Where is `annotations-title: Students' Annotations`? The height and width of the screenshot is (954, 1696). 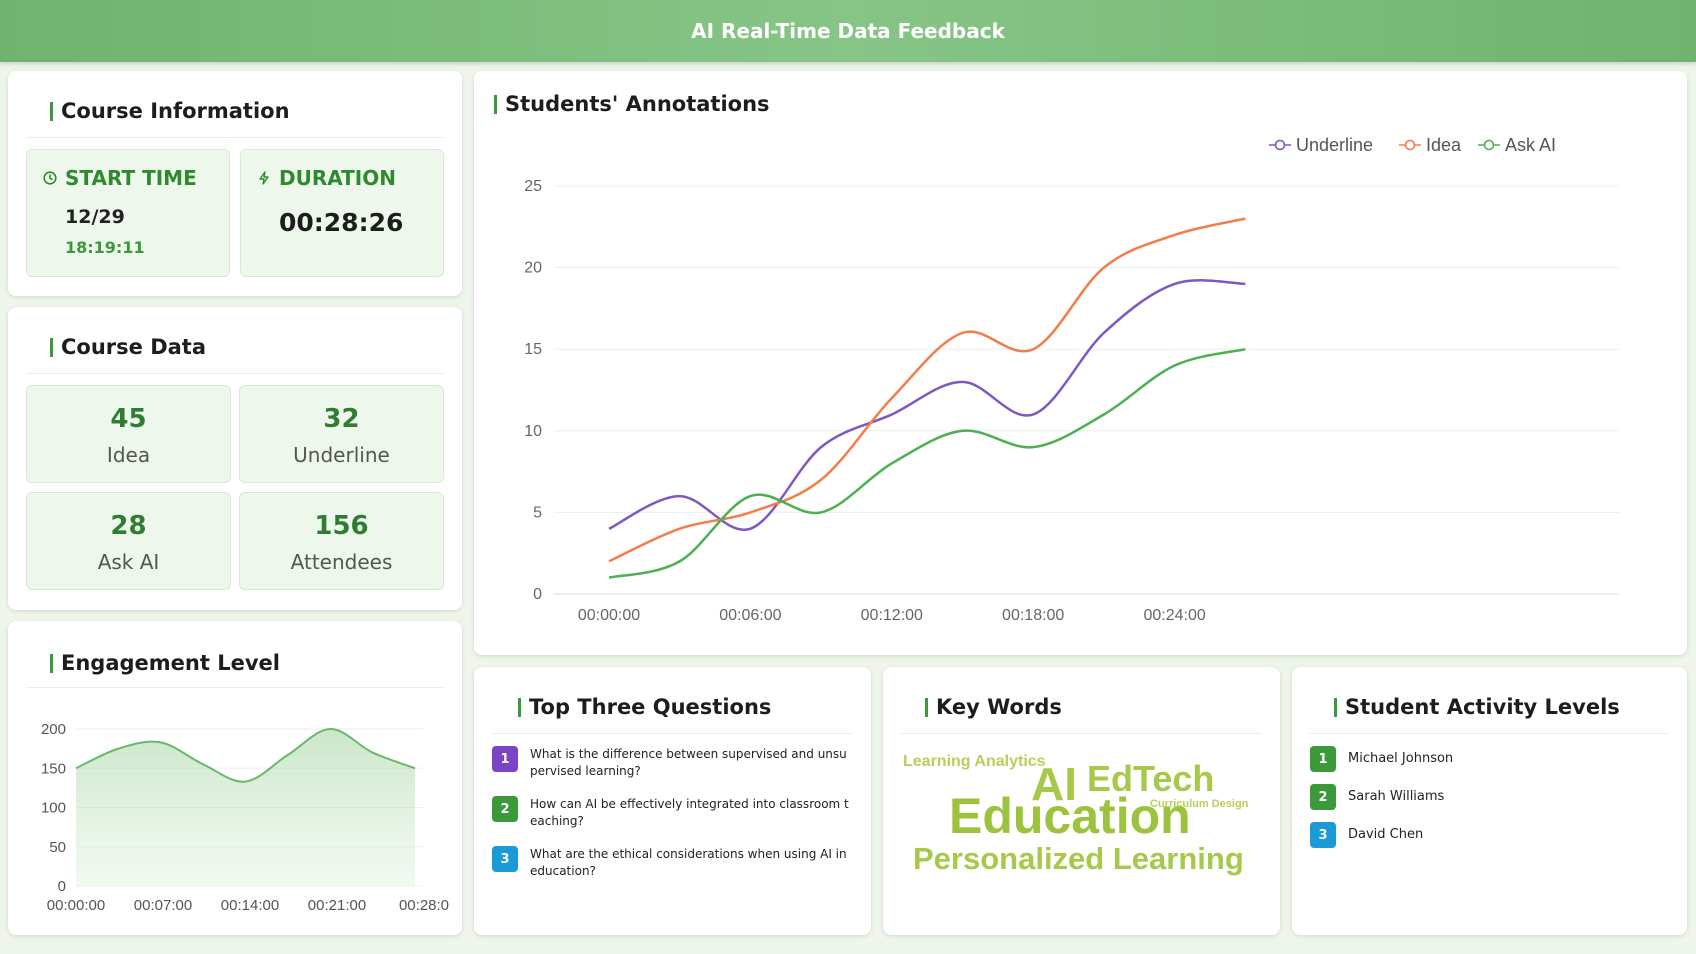
annotations-title: Students' Annotations is located at coordinates (632, 104).